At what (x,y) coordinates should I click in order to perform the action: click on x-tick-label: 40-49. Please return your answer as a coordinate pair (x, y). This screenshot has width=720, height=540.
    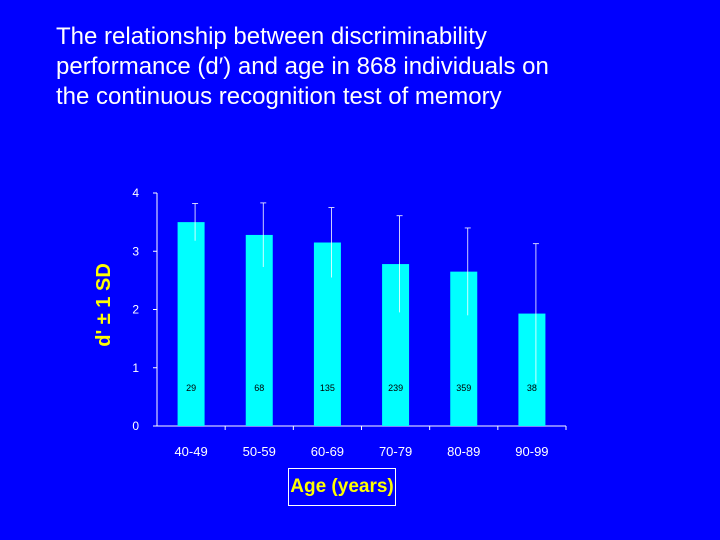
    Looking at the image, I should click on (190, 451).